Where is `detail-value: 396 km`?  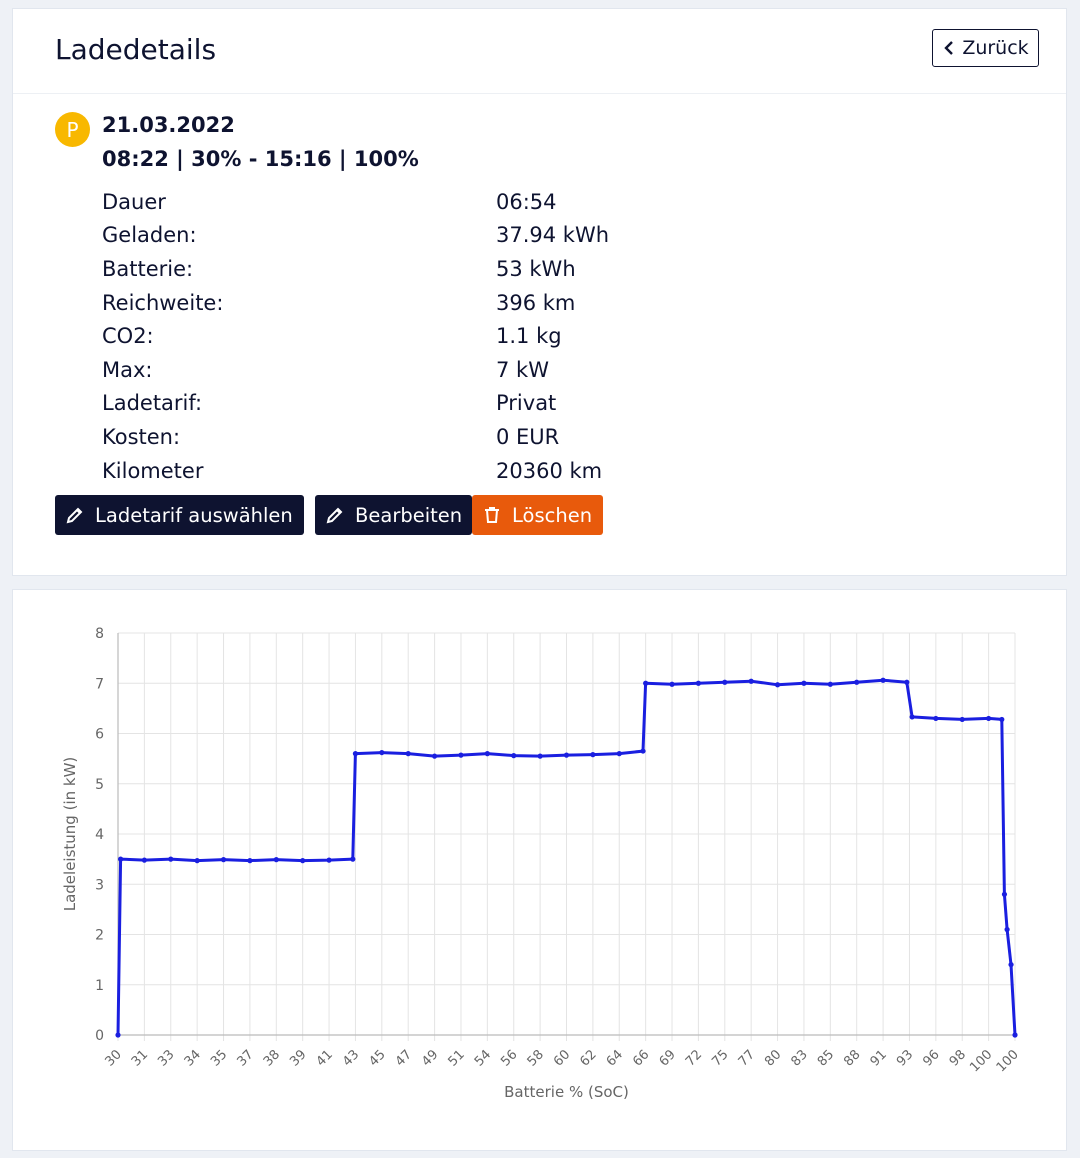
detail-value: 396 km is located at coordinates (536, 302).